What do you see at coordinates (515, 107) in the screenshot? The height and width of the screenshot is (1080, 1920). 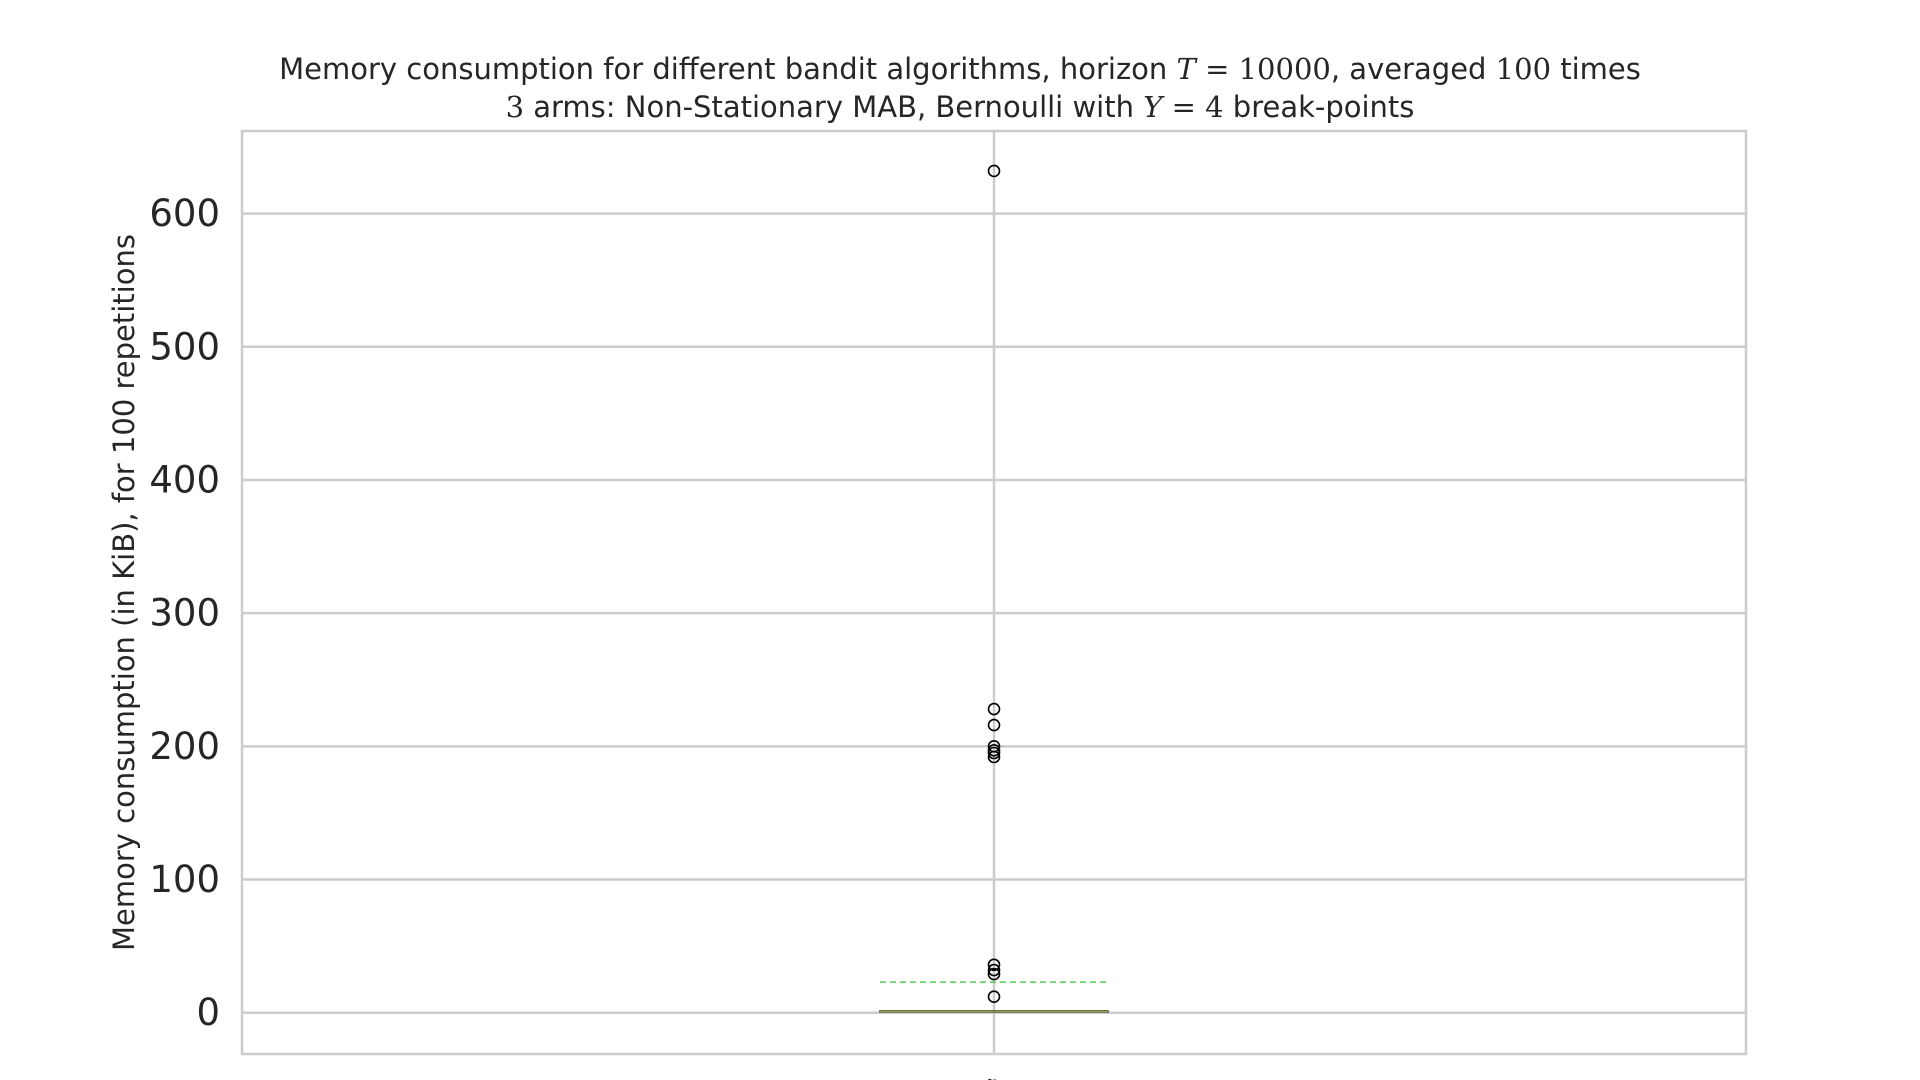 I see `subtitle-arms: 3` at bounding box center [515, 107].